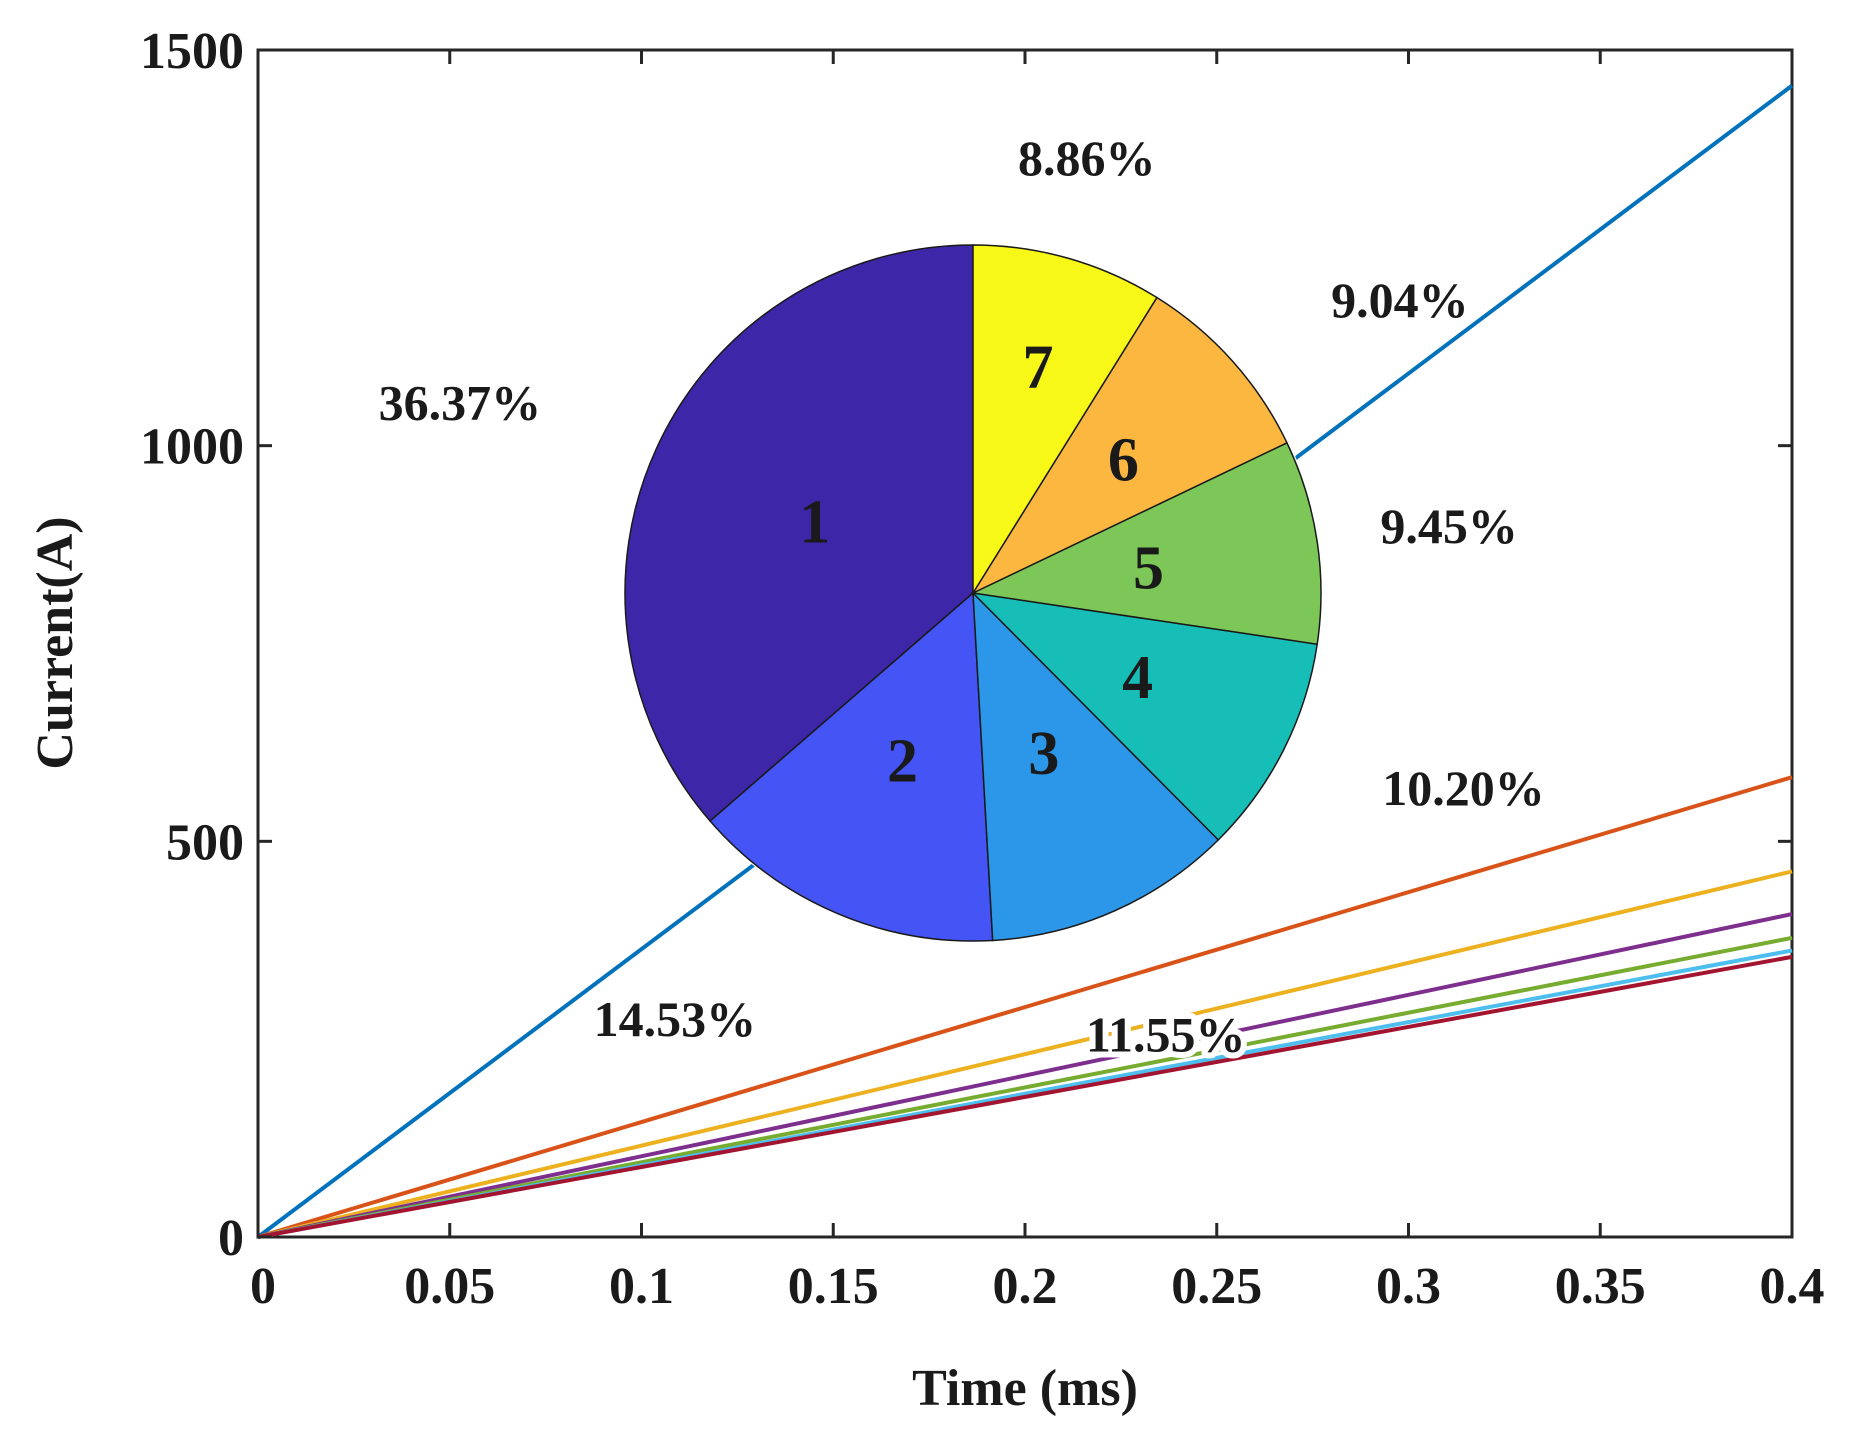 This screenshot has height=1445, width=1865. What do you see at coordinates (675, 1019) in the screenshot?
I see `pie-percent-label: 14.53%` at bounding box center [675, 1019].